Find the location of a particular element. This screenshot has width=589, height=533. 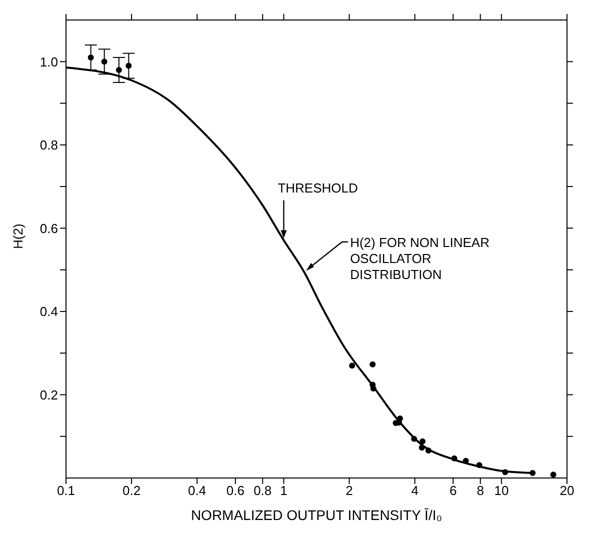

x-tick-label: 0.2 is located at coordinates (131, 490).